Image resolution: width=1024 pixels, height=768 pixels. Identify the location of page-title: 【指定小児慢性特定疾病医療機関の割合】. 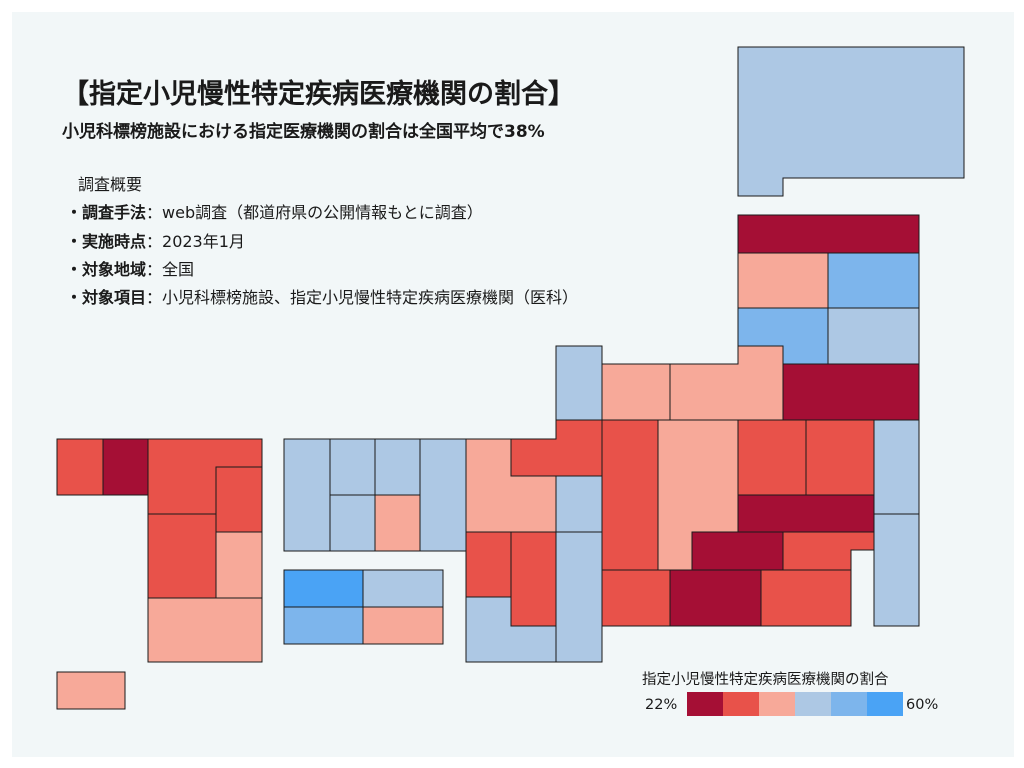
(318, 94).